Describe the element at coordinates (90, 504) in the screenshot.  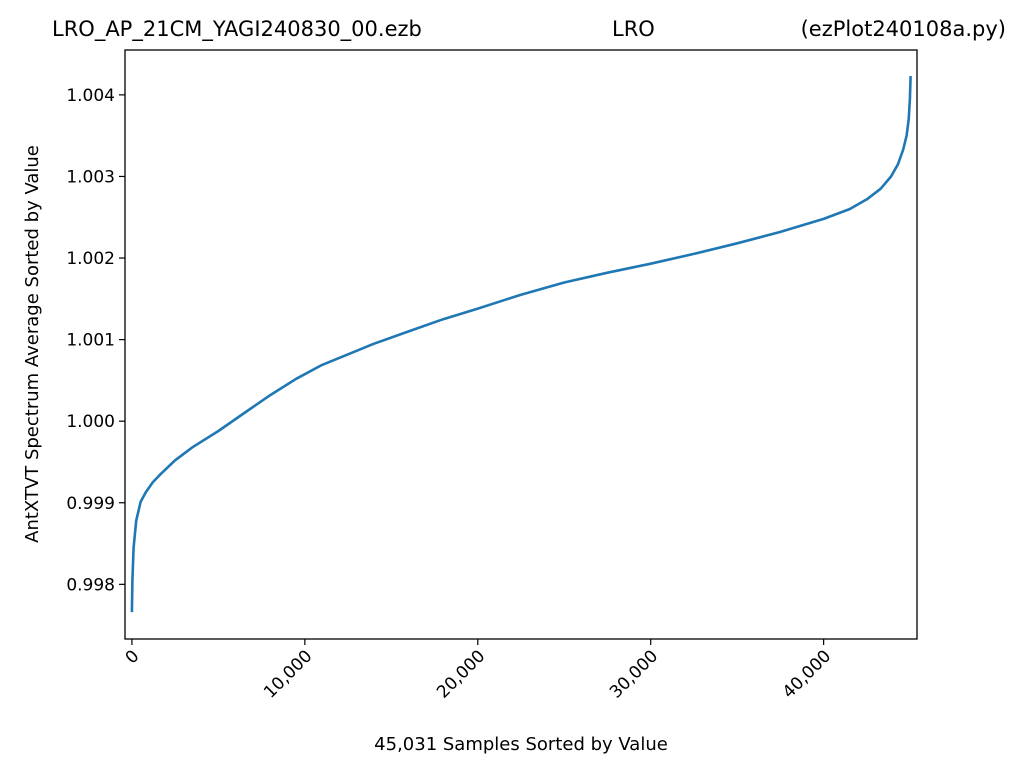
I see `y-tick-label: 0.999` at that location.